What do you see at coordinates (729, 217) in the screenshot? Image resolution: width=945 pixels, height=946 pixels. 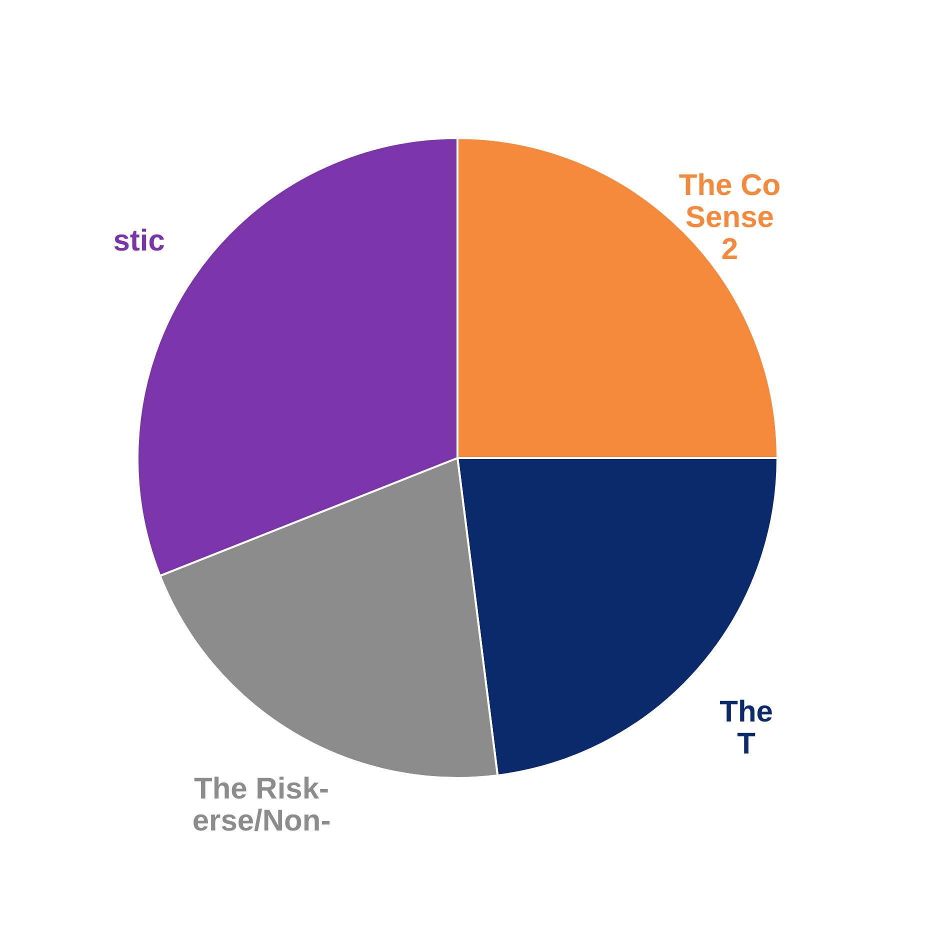 I see `slice-label: The Co Sense 2` at bounding box center [729, 217].